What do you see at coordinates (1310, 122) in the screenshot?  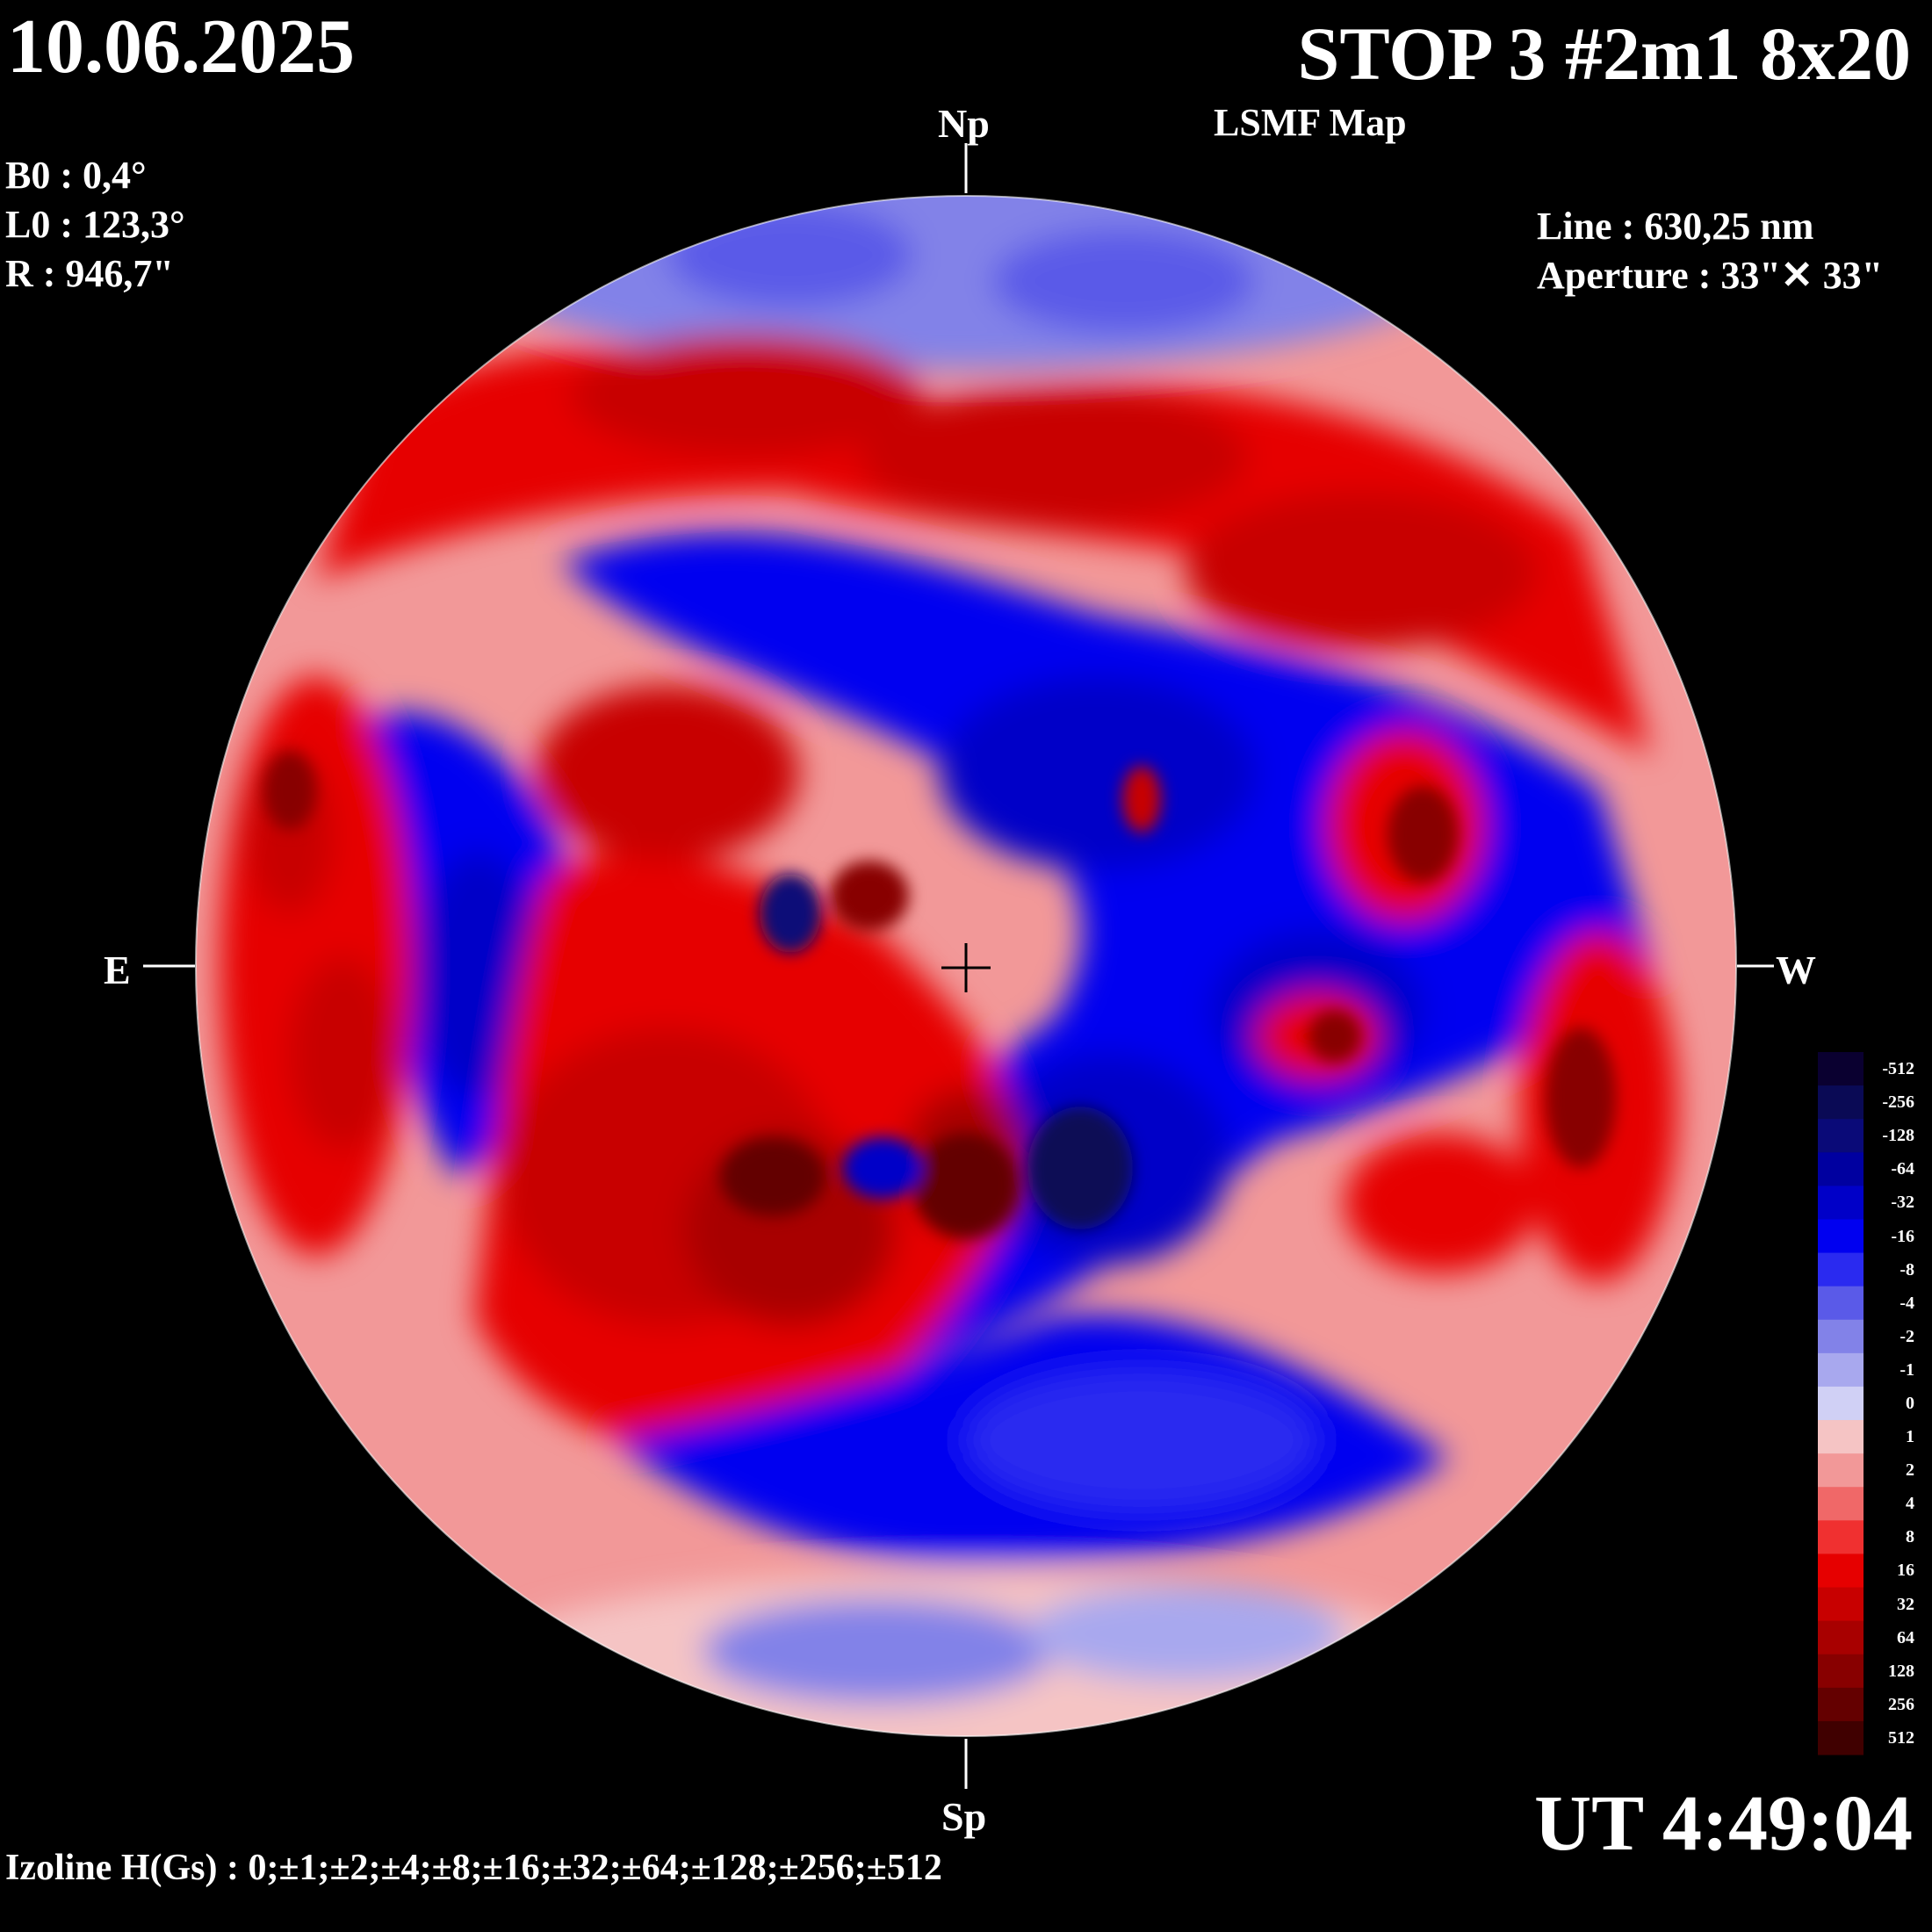 I see `map-subtitle: LSMF Map` at bounding box center [1310, 122].